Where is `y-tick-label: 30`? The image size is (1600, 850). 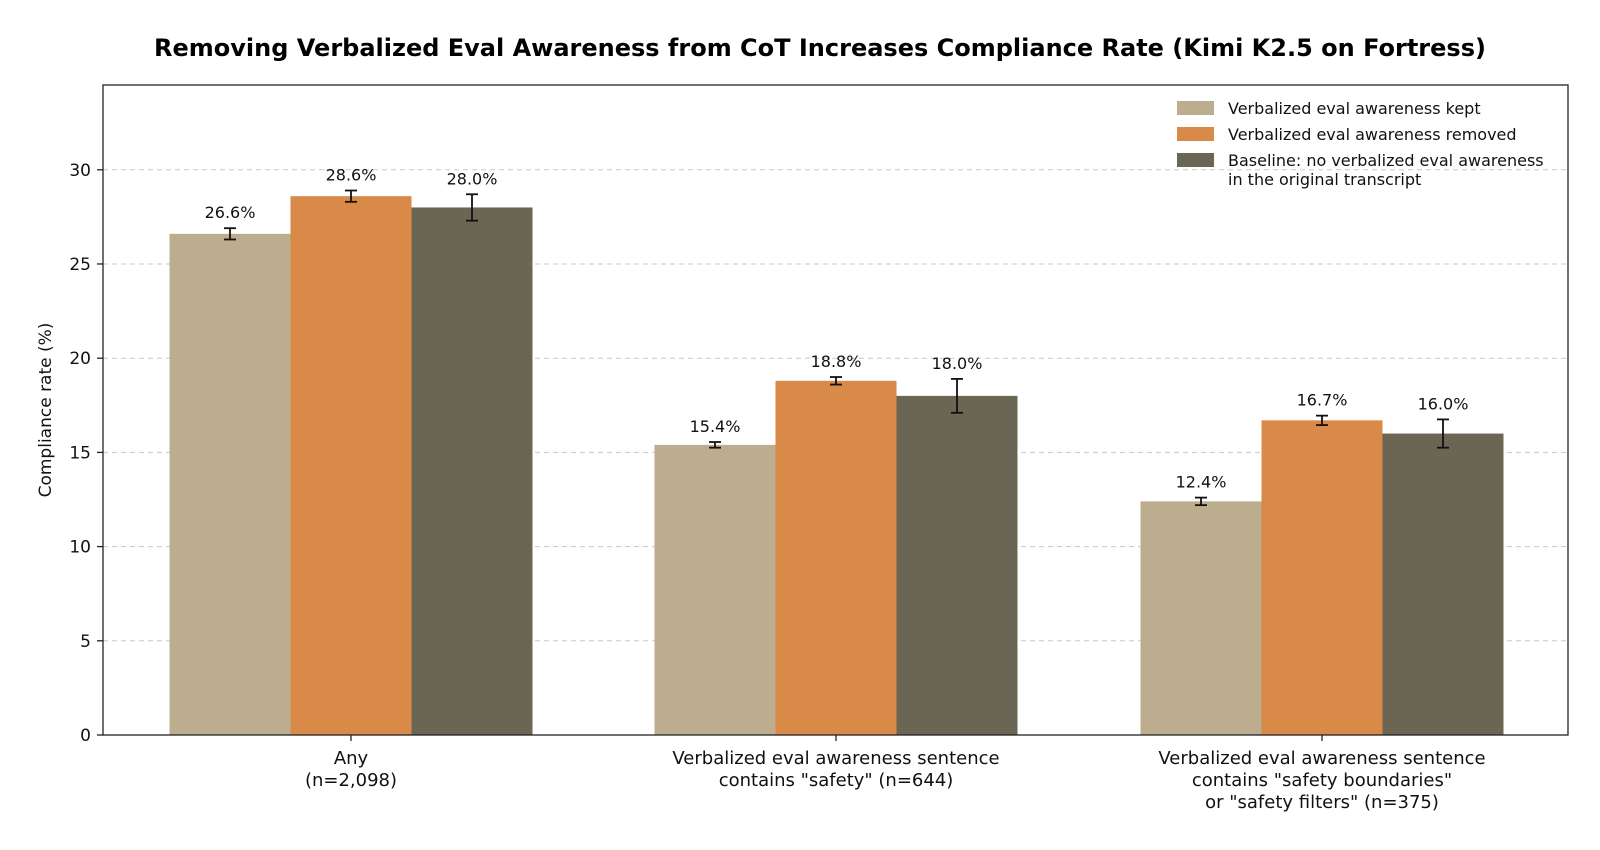
y-tick-label: 30 is located at coordinates (80, 171).